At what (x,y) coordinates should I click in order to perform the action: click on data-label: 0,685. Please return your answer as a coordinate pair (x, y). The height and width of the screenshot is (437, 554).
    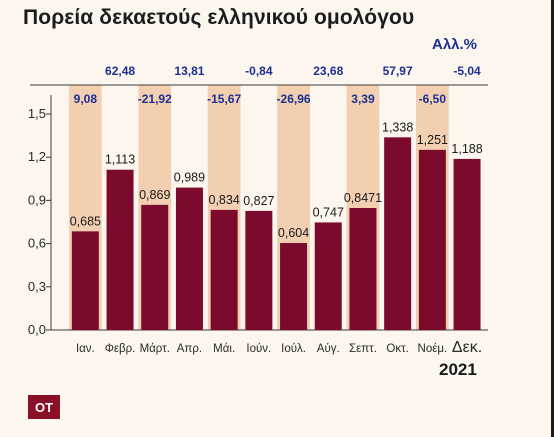
    Looking at the image, I should click on (85, 221).